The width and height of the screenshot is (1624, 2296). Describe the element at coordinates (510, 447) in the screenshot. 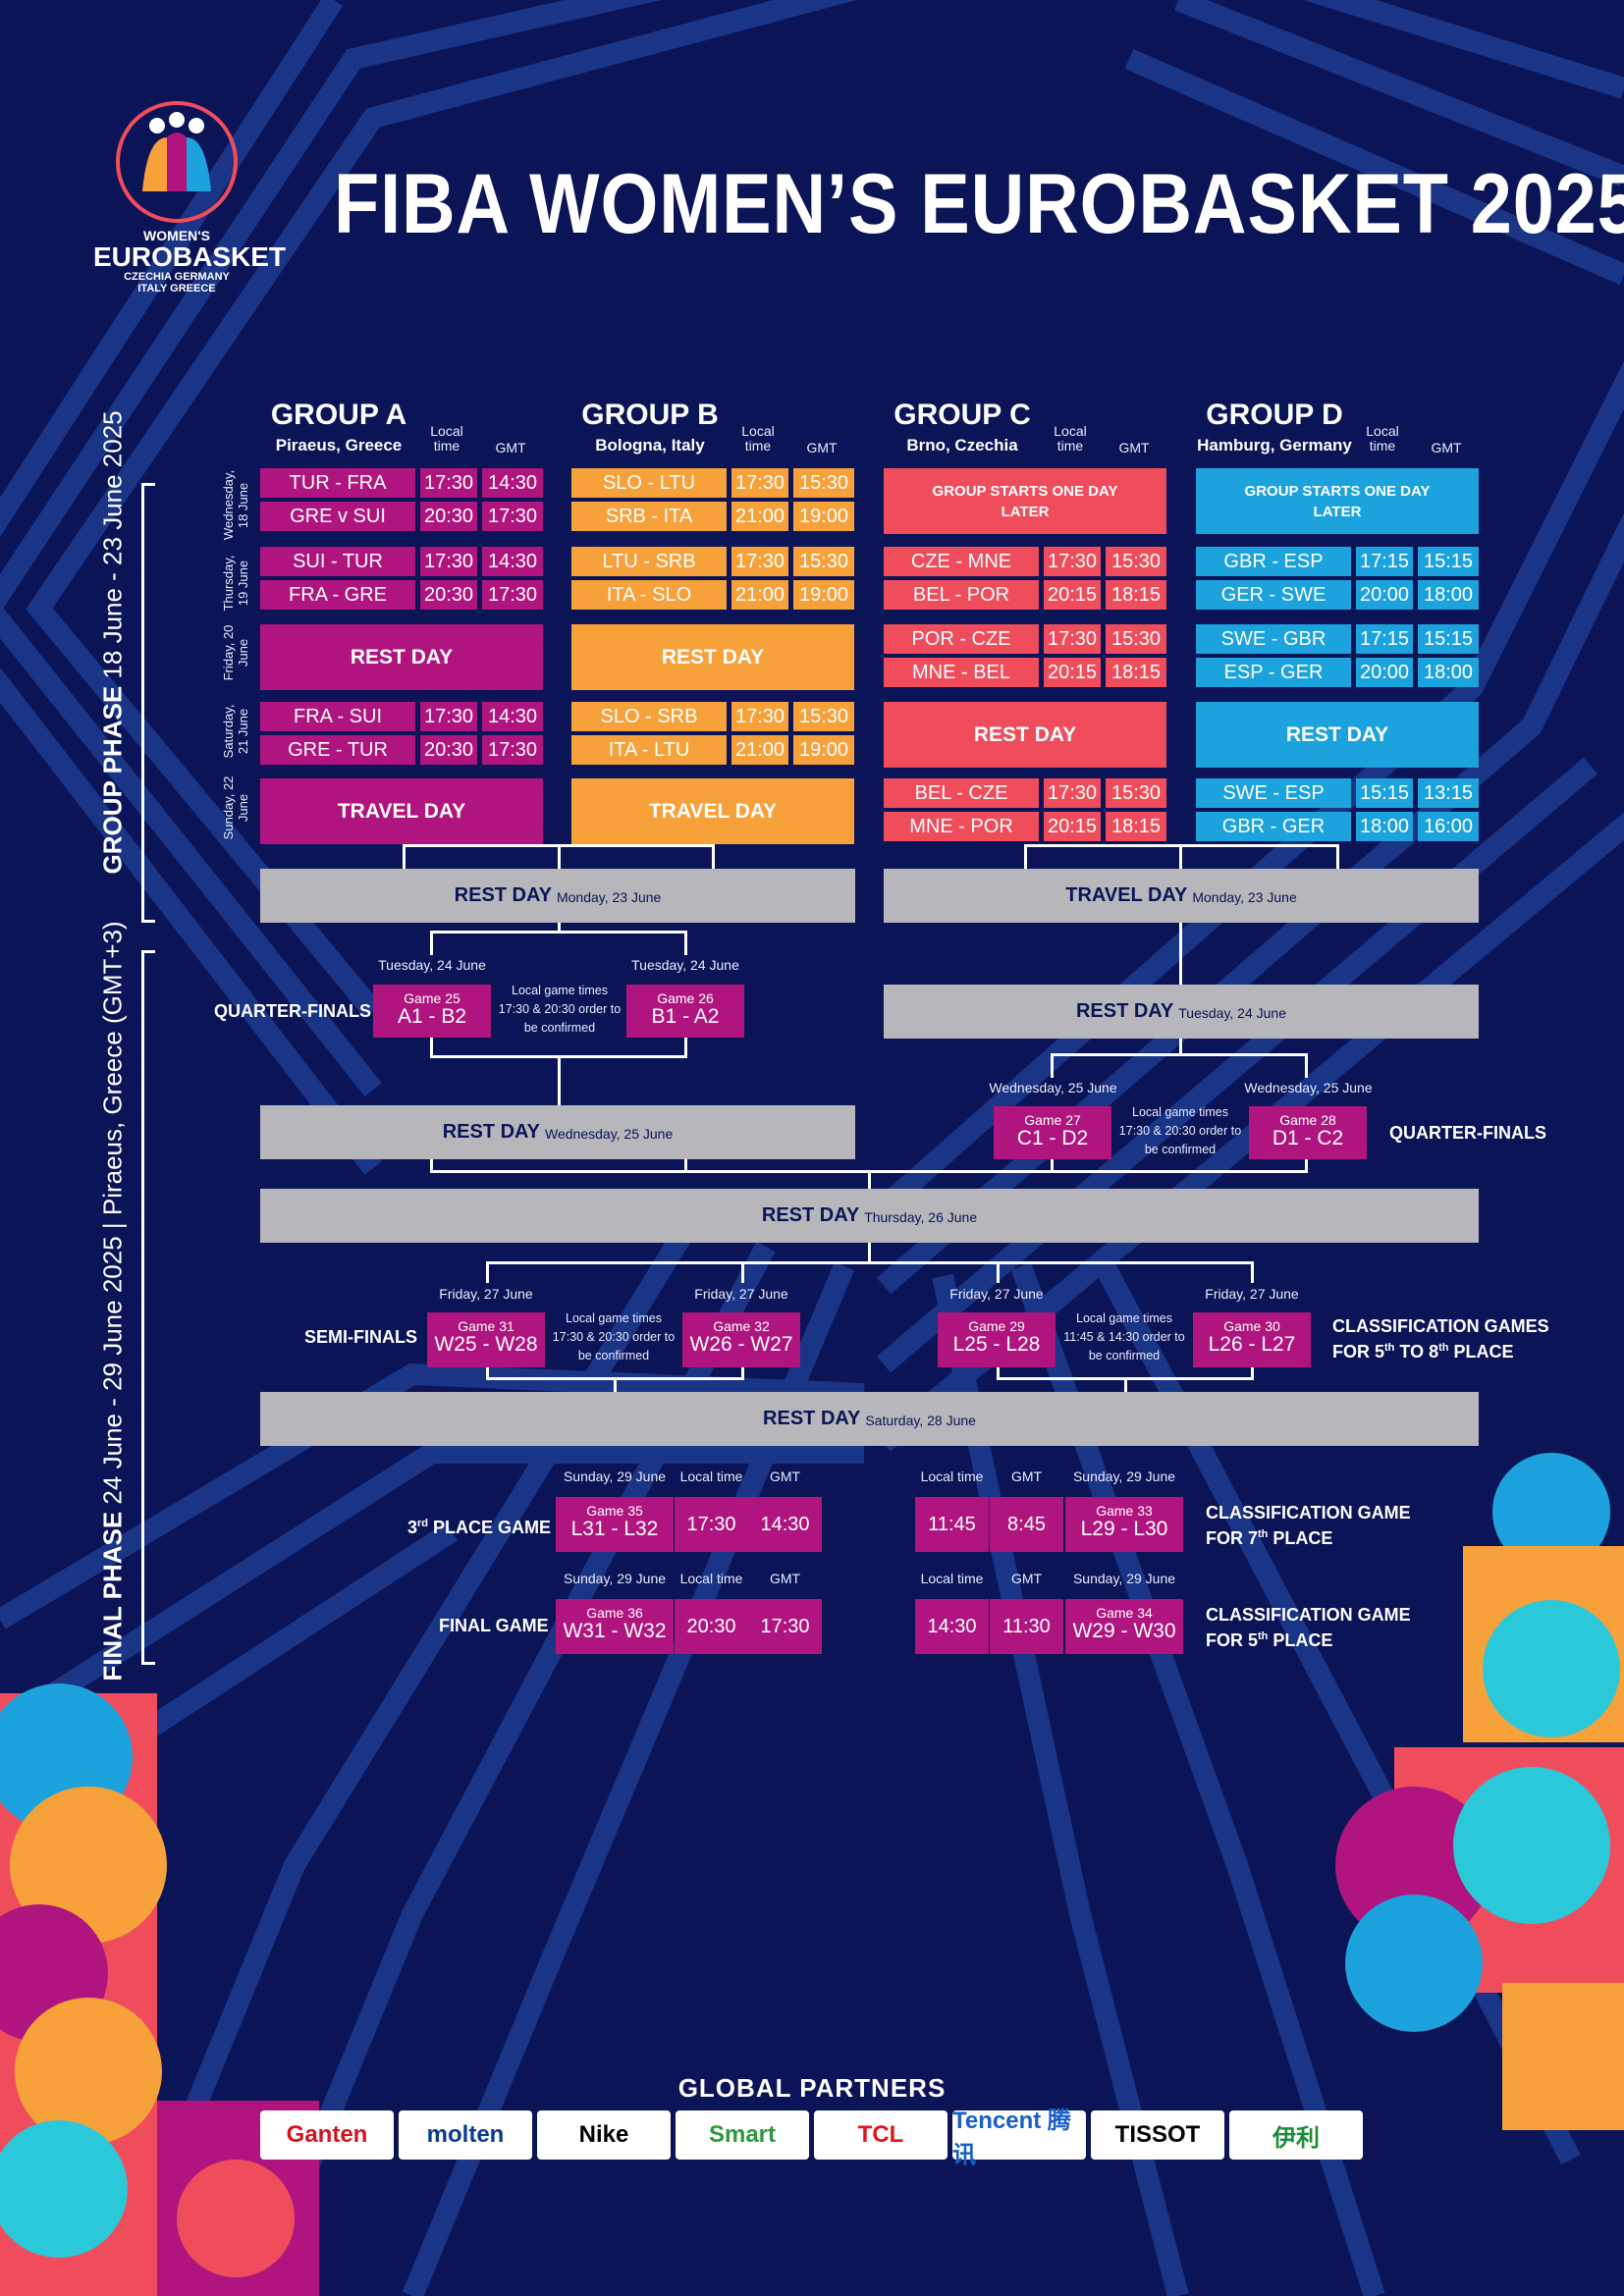

I see `group-a-gmt-header: GMT` at that location.